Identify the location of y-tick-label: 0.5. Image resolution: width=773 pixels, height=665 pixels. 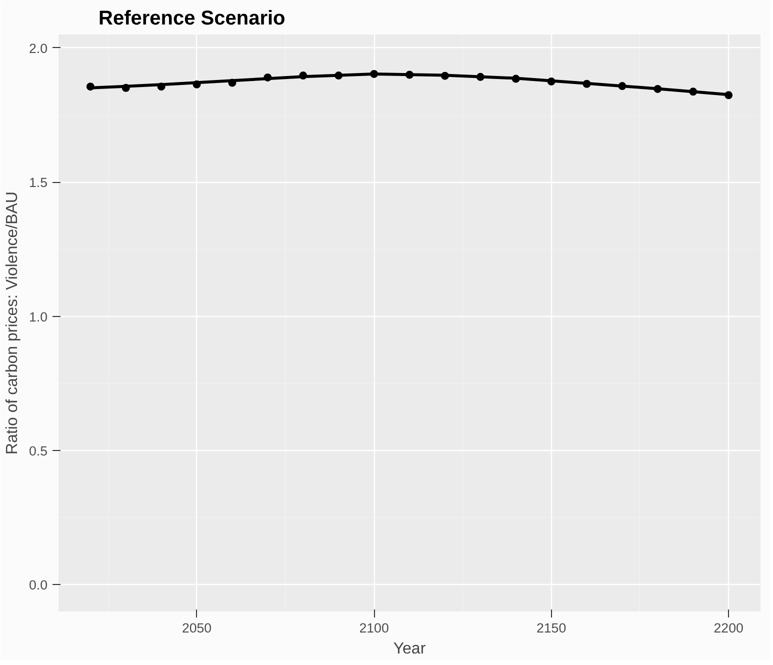
(38, 450).